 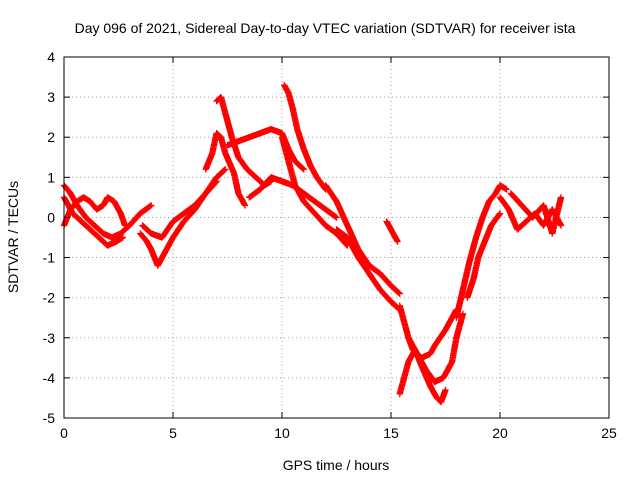 I want to click on y-tick-label: 3, so click(x=51, y=97).